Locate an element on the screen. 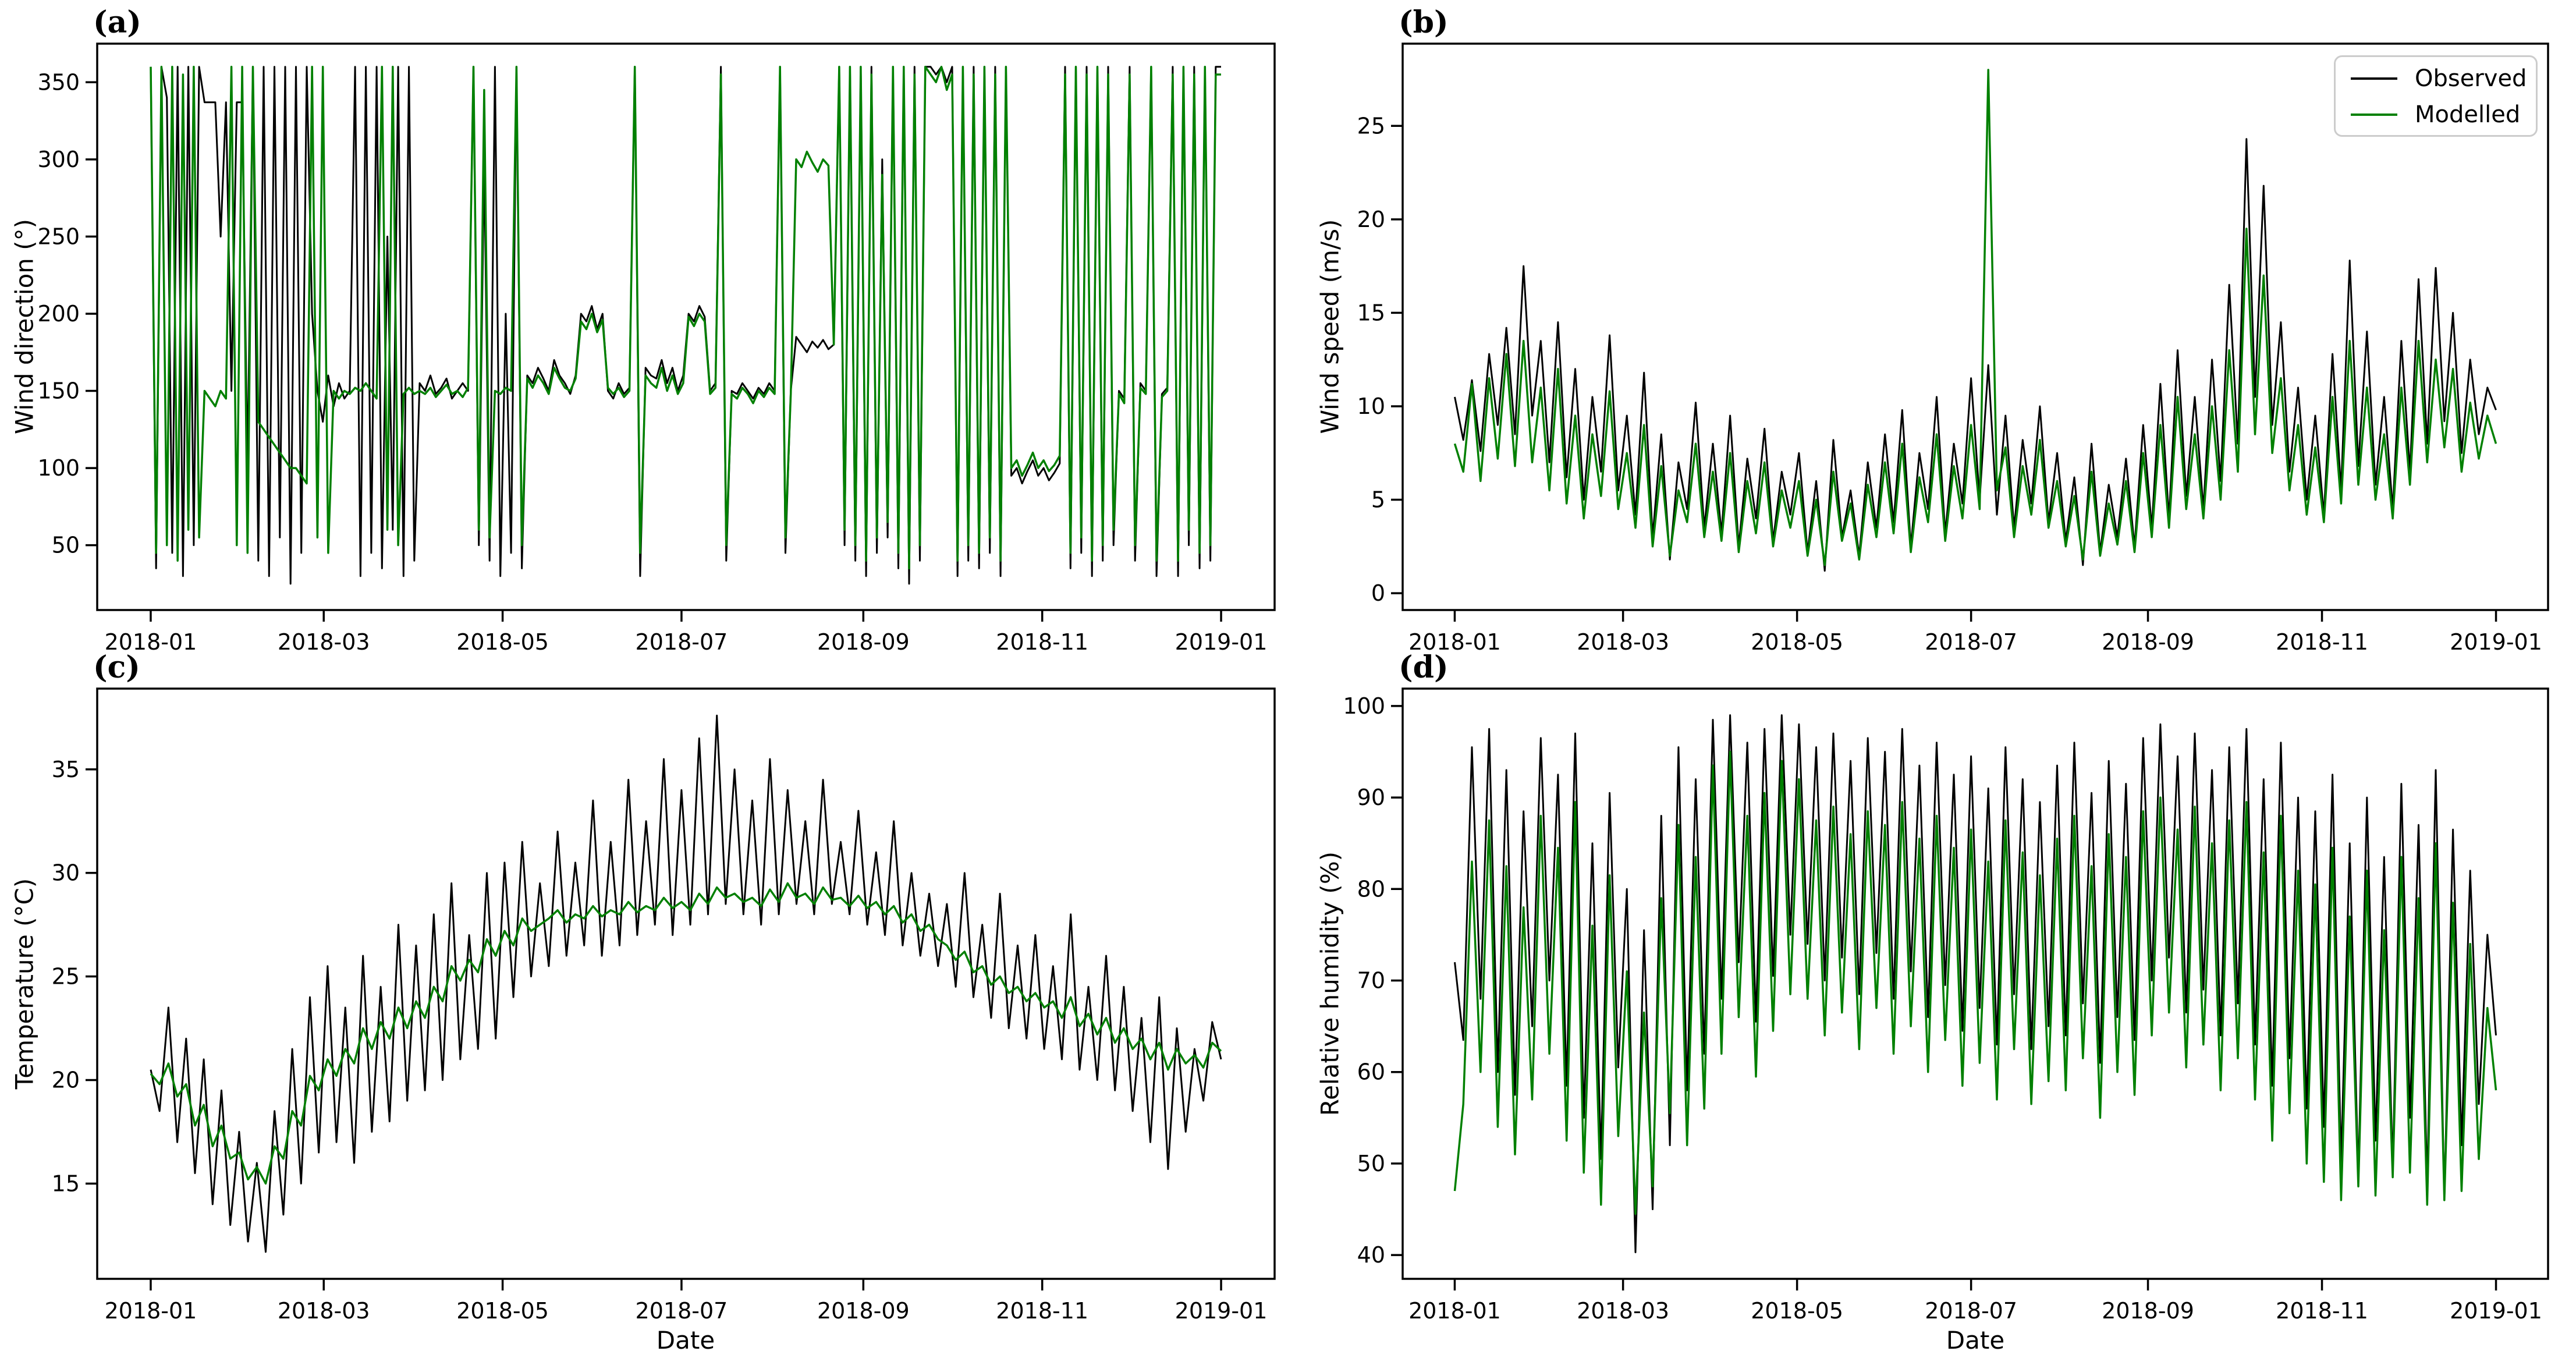 Image resolution: width=2576 pixels, height=1358 pixels. y-tick-label: 250 is located at coordinates (59, 236).